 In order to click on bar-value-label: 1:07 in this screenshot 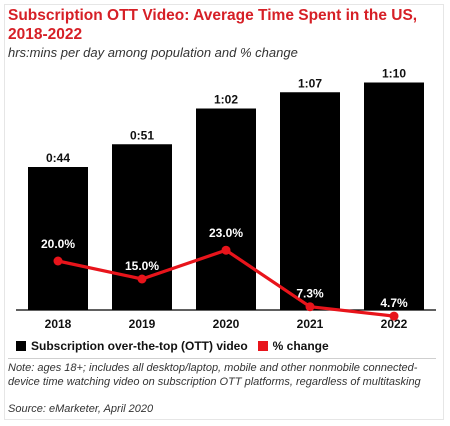, I will do `click(310, 83)`.